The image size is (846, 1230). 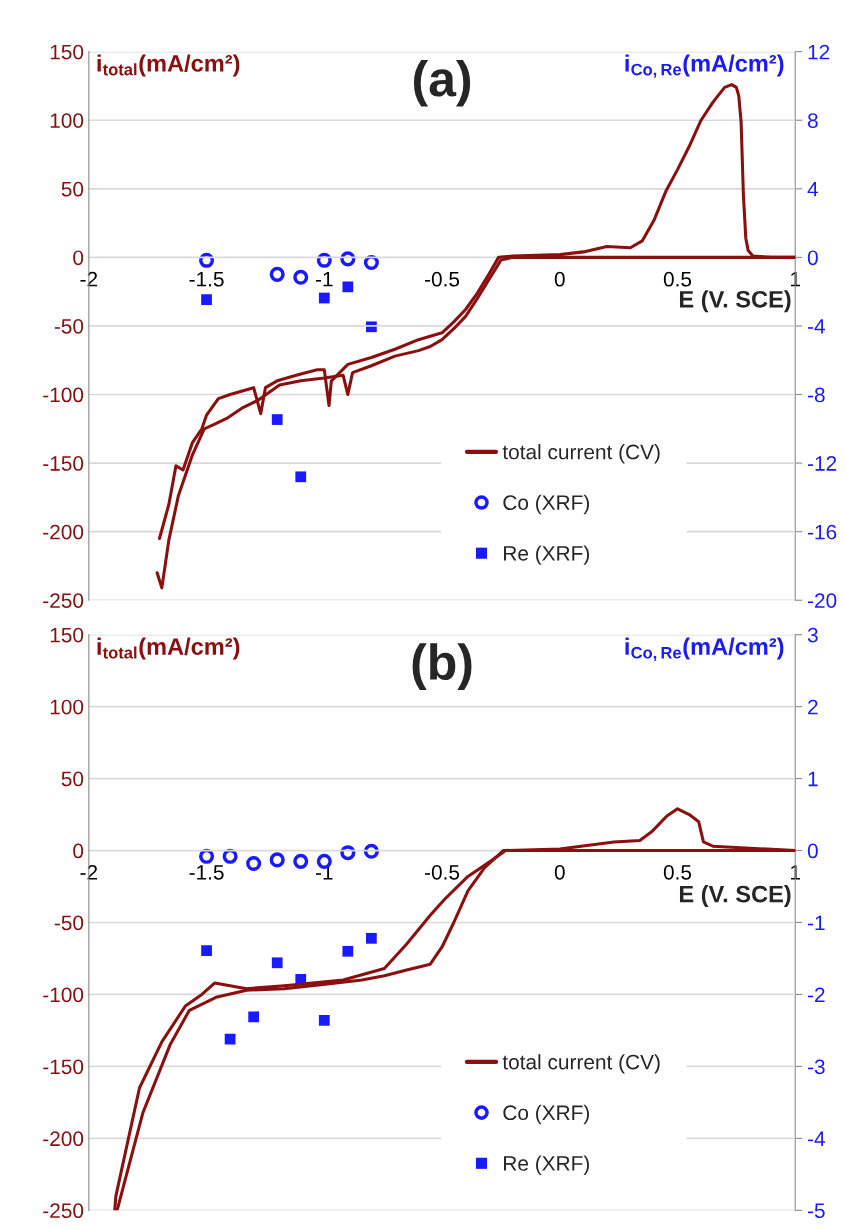 What do you see at coordinates (816, 395) in the screenshot?
I see `y2-tick-label: -8` at bounding box center [816, 395].